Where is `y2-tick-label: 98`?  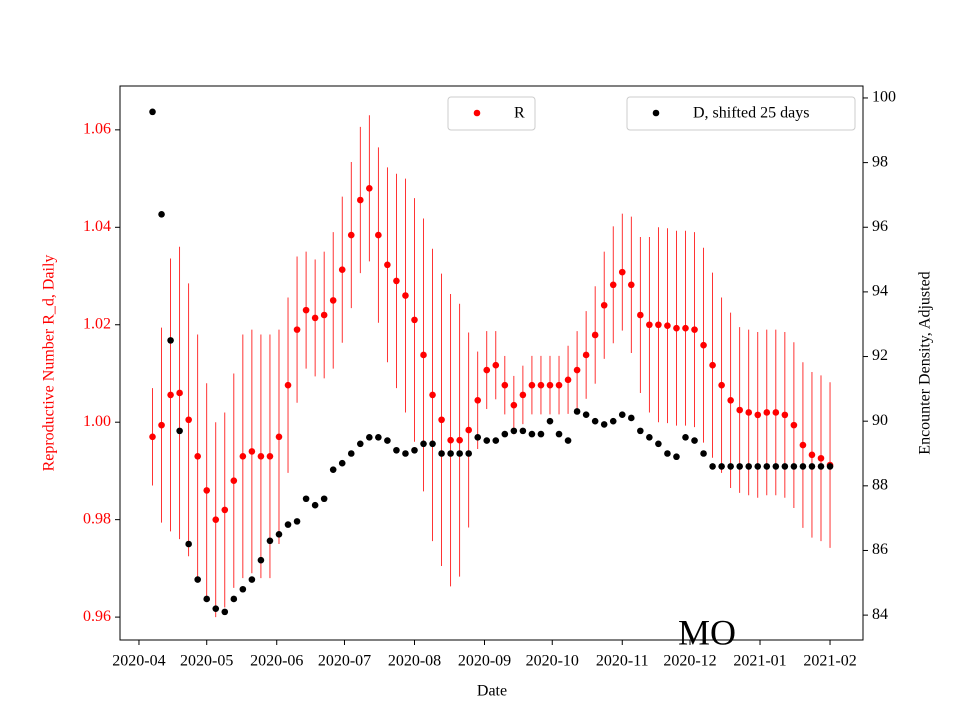
y2-tick-label: 98 is located at coordinates (880, 161).